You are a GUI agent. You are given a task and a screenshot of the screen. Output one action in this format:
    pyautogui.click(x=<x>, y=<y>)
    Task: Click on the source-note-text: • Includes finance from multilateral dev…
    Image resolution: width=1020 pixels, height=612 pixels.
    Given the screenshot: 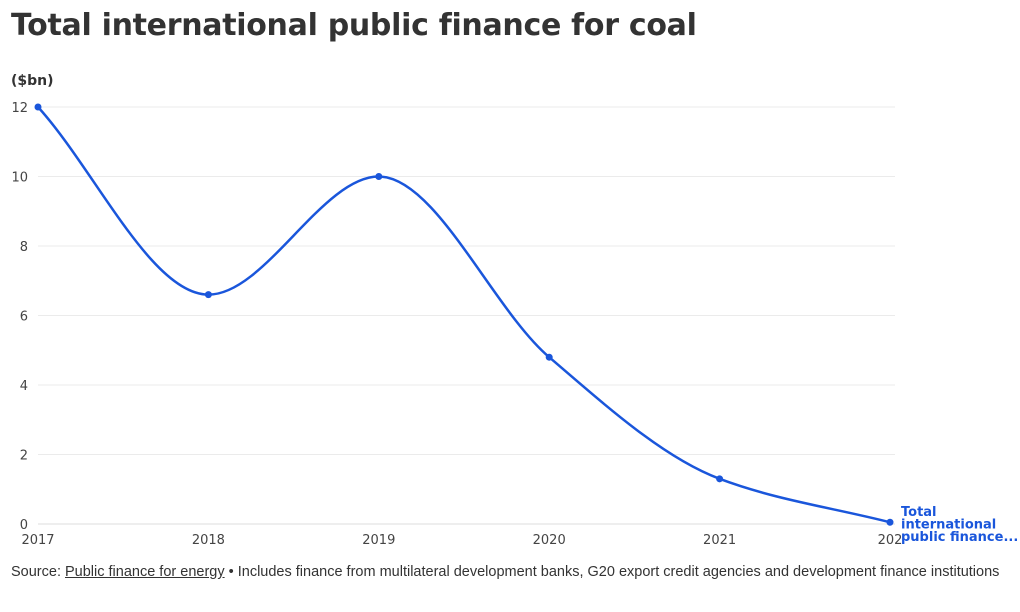 What is the action you would take?
    pyautogui.click(x=612, y=572)
    